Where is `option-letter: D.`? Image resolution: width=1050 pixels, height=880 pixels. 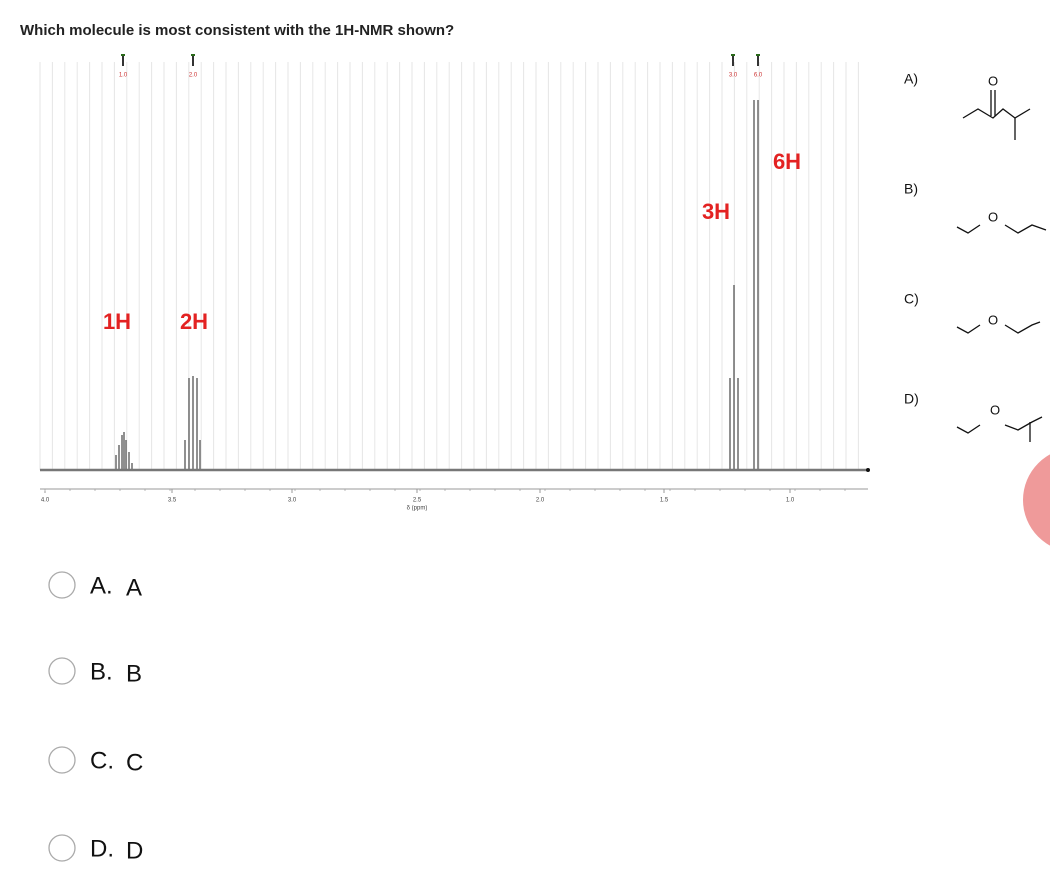
option-letter: D. is located at coordinates (102, 848).